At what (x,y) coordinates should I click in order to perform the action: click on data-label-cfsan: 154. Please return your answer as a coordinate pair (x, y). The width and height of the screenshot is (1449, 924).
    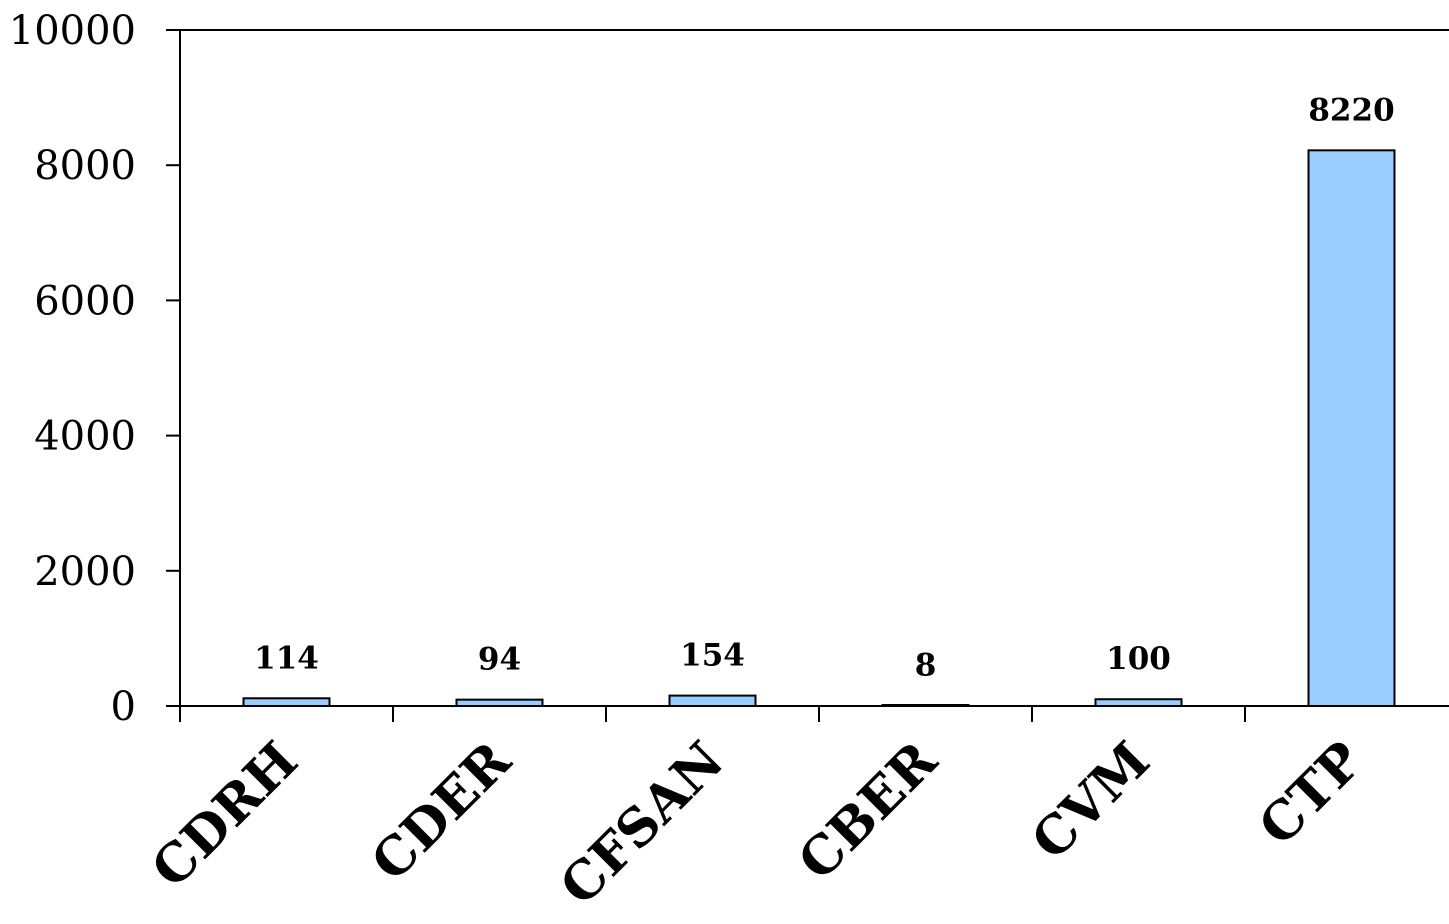
    Looking at the image, I should click on (712, 656).